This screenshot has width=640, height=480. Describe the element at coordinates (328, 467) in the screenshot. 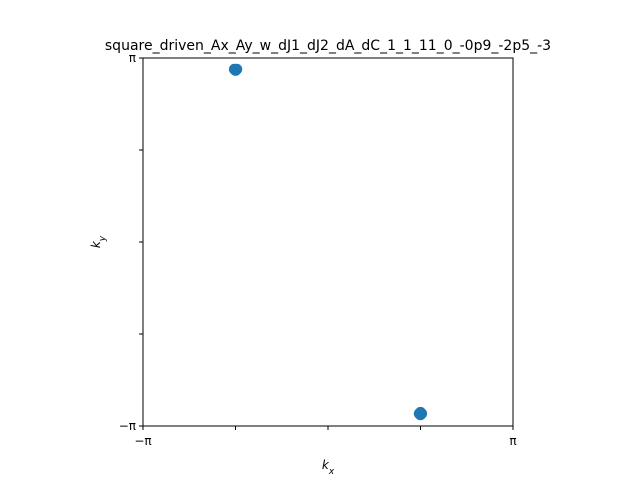

I see `x-axis-label: kx` at that location.